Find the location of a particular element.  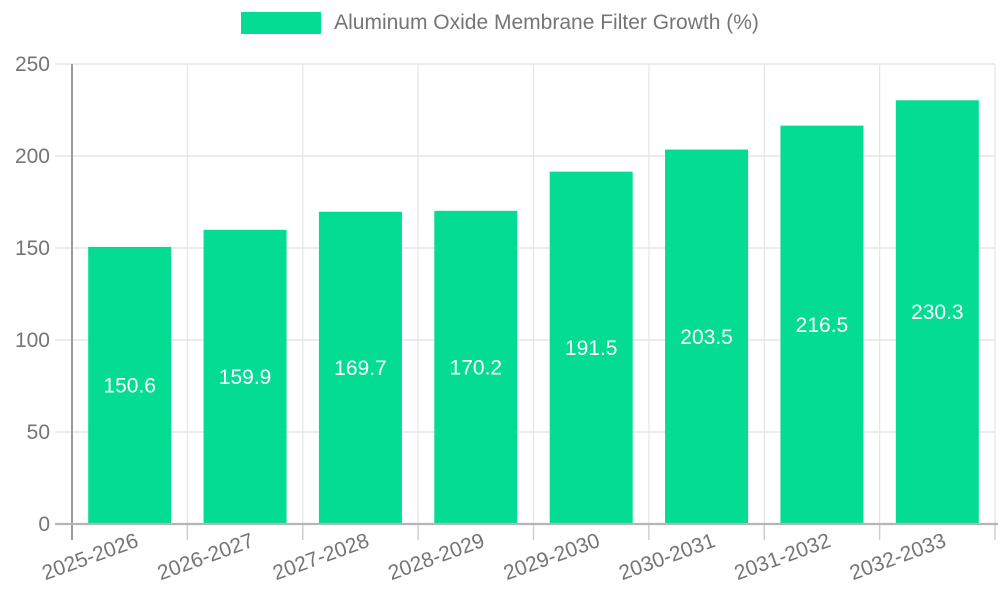

x-tick-label: 2028-2029 is located at coordinates (436, 557).